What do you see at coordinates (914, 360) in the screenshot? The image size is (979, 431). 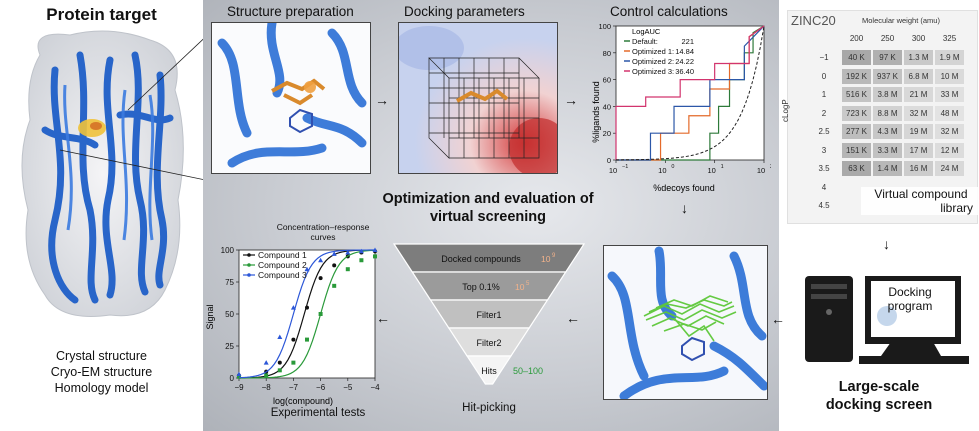 I see `keyboard-icon` at bounding box center [914, 360].